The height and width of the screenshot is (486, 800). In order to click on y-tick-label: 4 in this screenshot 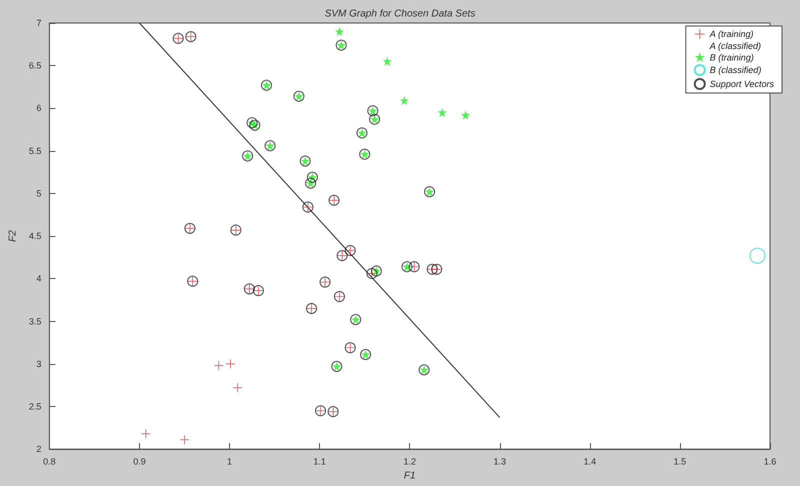, I will do `click(39, 279)`.